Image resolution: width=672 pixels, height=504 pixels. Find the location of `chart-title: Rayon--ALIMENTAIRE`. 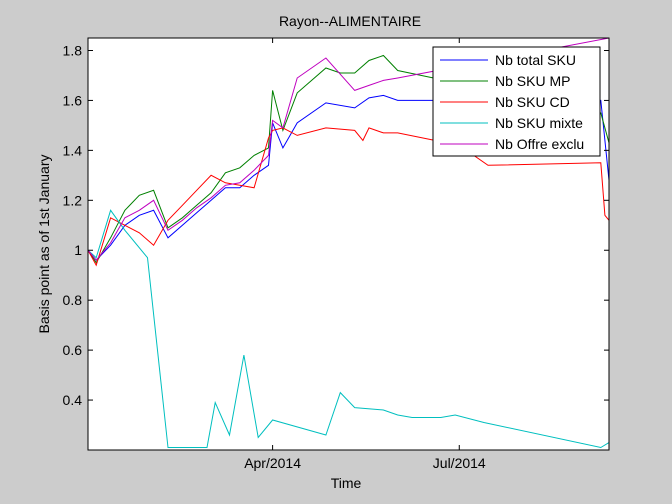

chart-title: Rayon--ALIMENTAIRE is located at coordinates (350, 21).